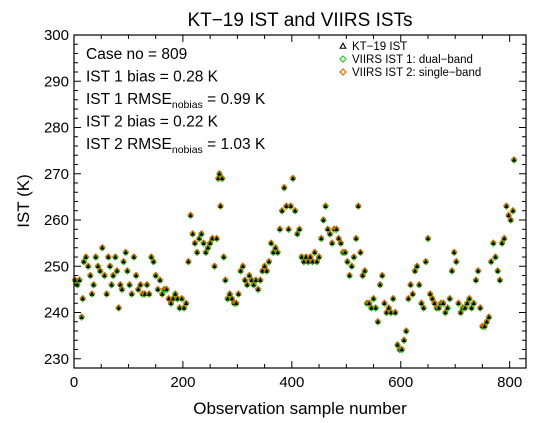 Image resolution: width=550 pixels, height=423 pixels. I want to click on y-tick-label: 300, so click(56, 35).